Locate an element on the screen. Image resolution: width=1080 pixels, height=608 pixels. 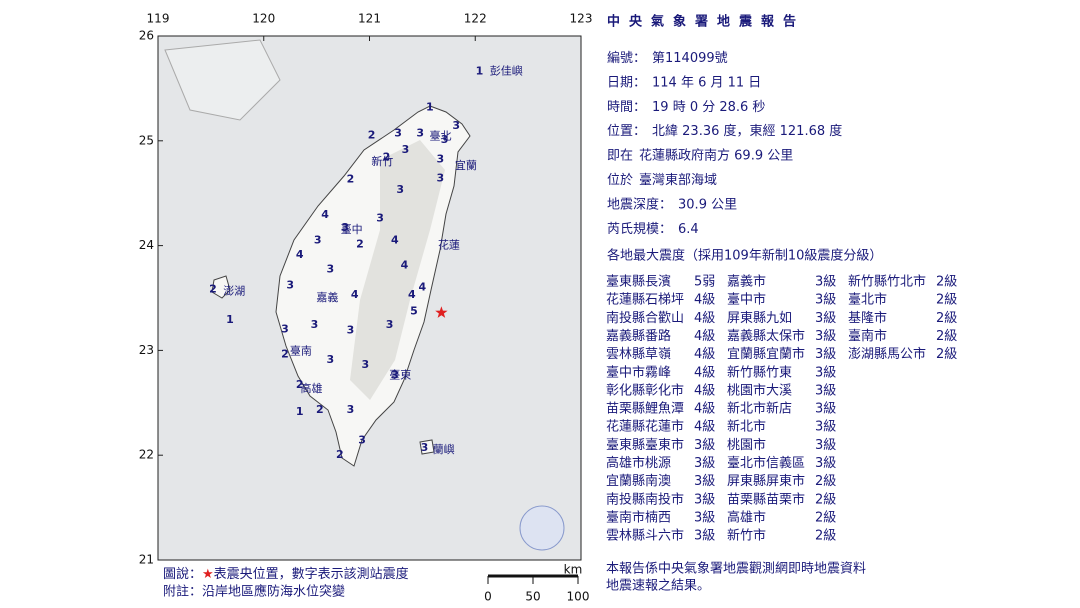
scale-label: 50 is located at coordinates (532, 597).